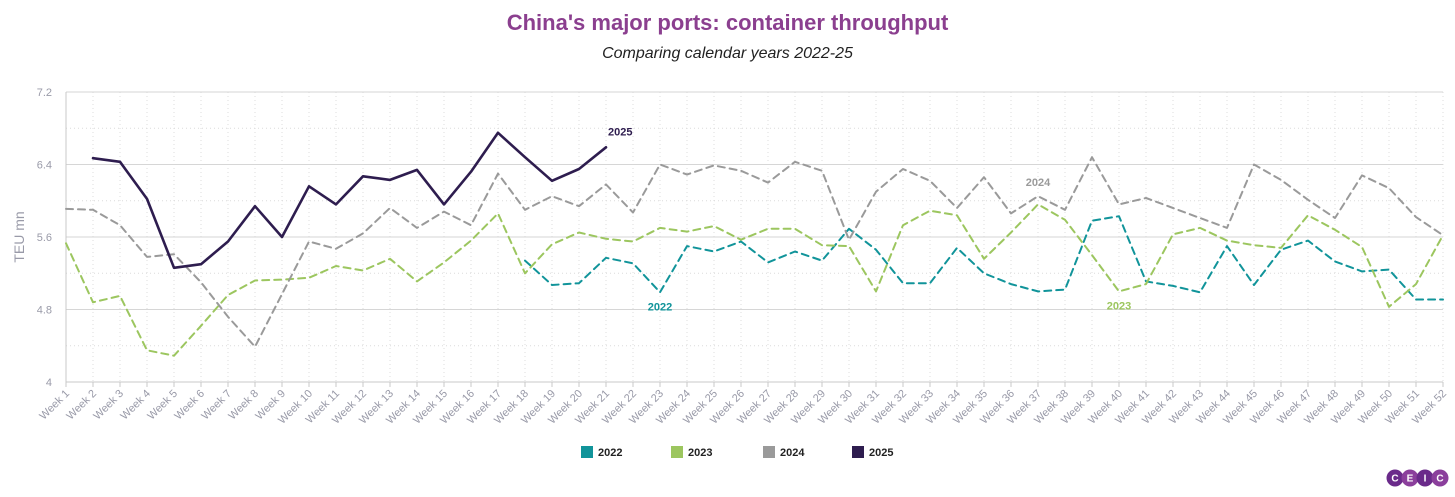 Image resolution: width=1455 pixels, height=497 pixels. What do you see at coordinates (858, 452) in the screenshot?
I see `legend-swatch-2025` at bounding box center [858, 452].